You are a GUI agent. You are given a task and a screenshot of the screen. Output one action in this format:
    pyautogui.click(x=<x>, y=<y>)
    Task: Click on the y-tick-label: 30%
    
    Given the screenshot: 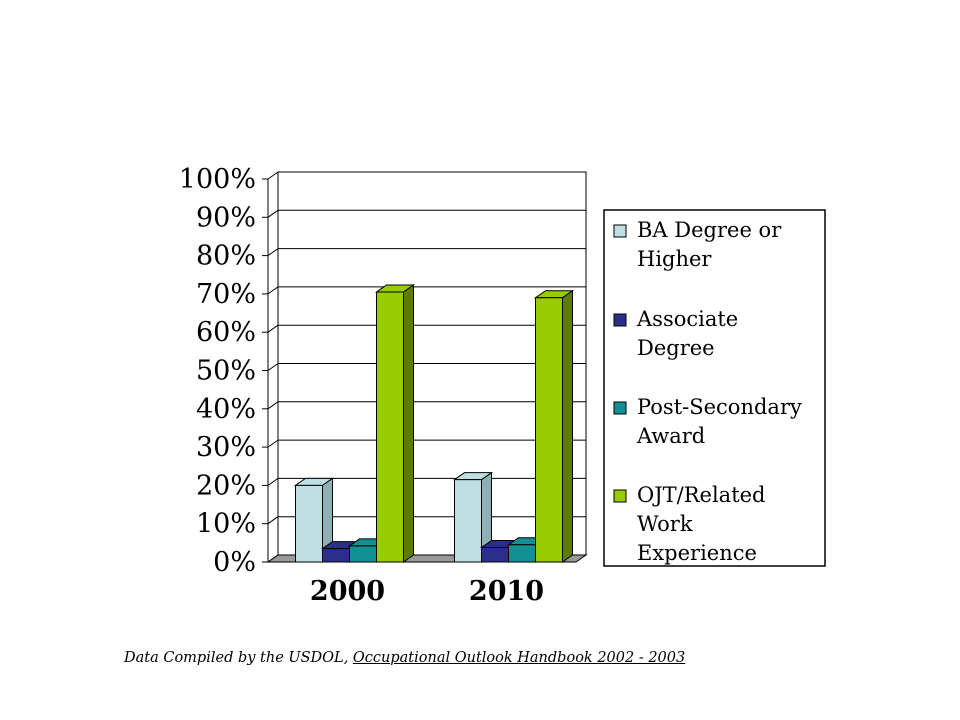 What is the action you would take?
    pyautogui.click(x=226, y=447)
    